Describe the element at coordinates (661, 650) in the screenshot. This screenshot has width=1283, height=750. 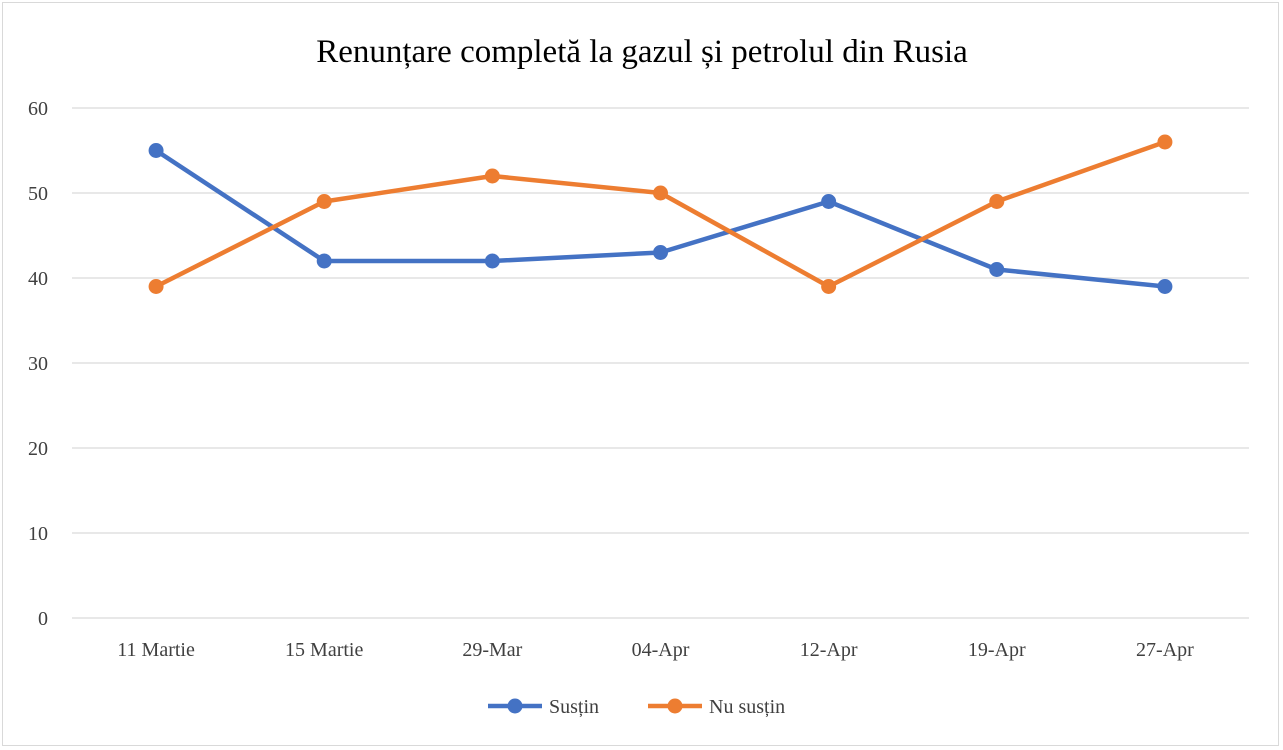
I see `x-tick-label: 04-Apr` at that location.